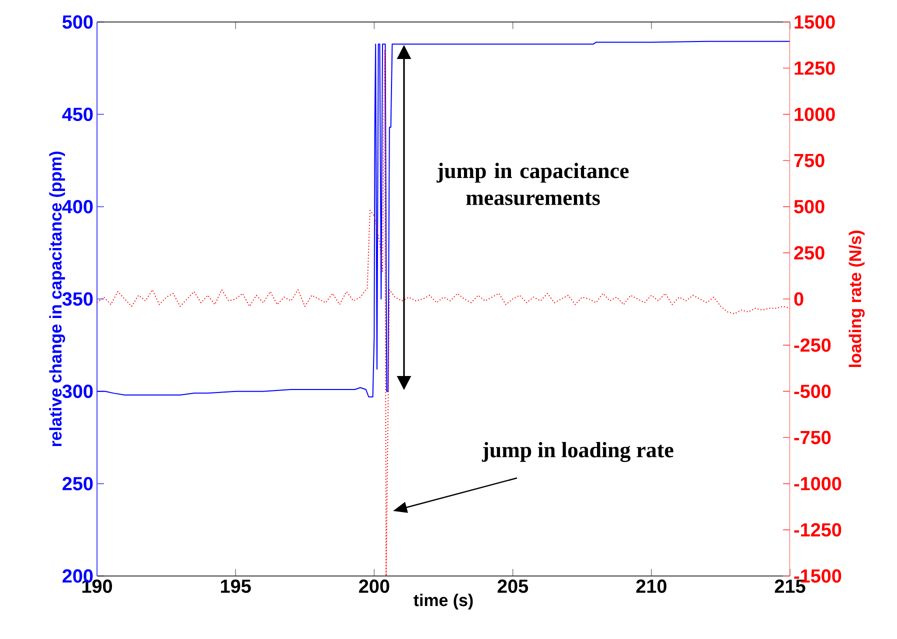  I want to click on annotation: jump in capacitance measurements, so click(532, 184).